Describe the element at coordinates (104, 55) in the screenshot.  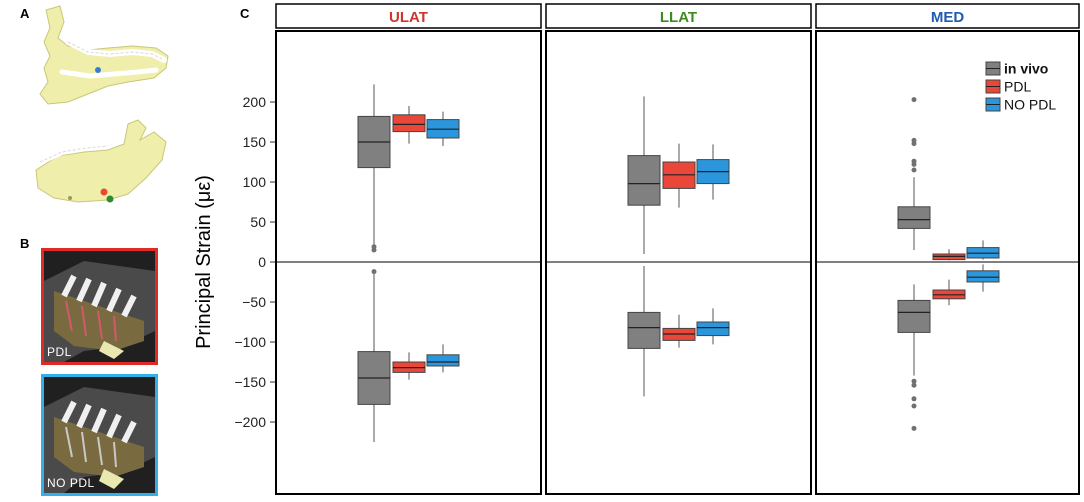
I see `mandible-top-view` at that location.